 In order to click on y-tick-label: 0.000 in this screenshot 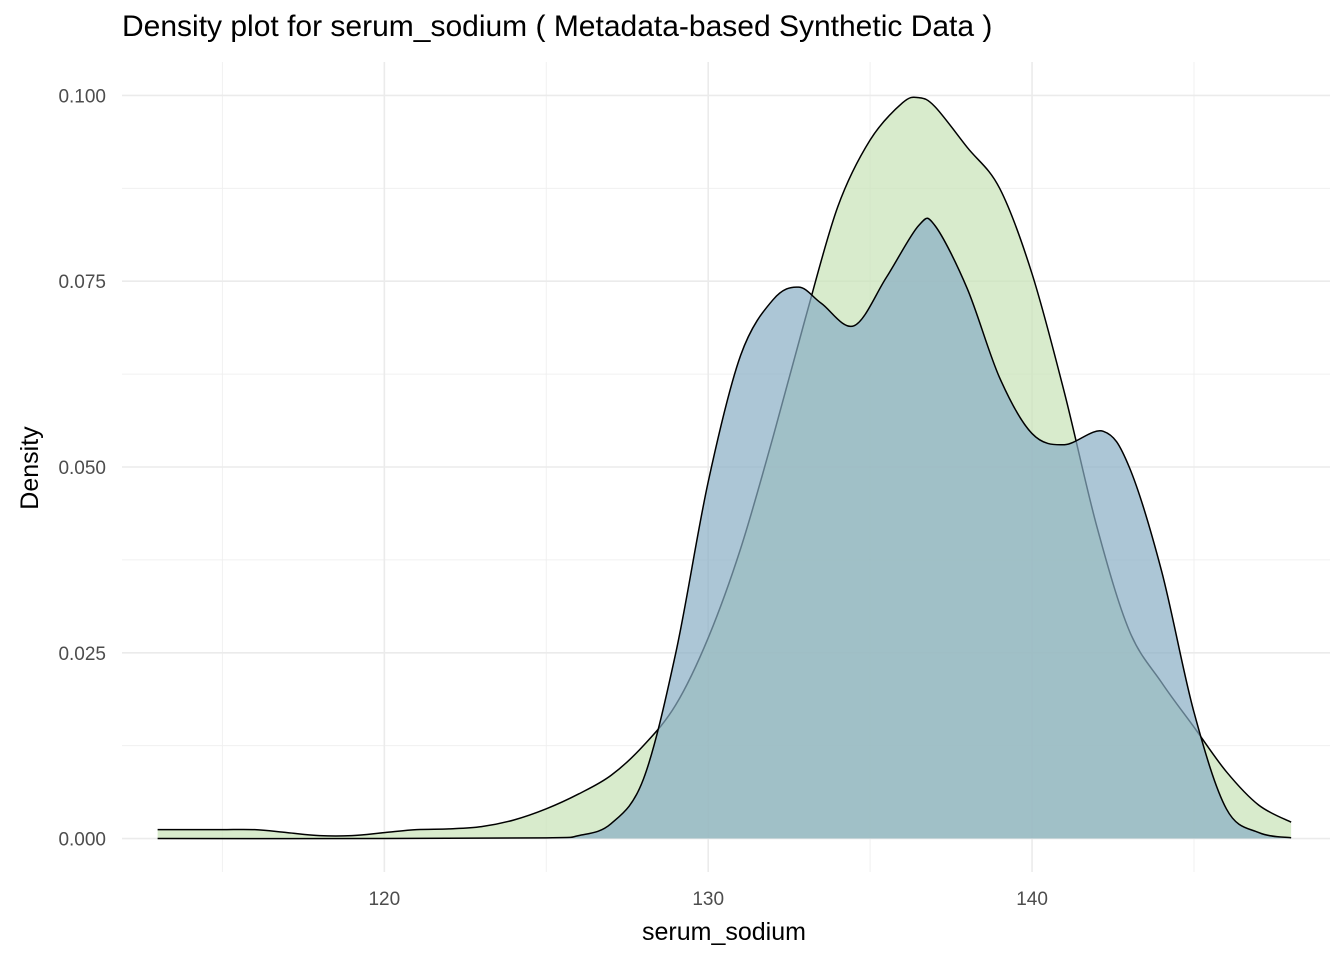, I will do `click(82, 840)`.